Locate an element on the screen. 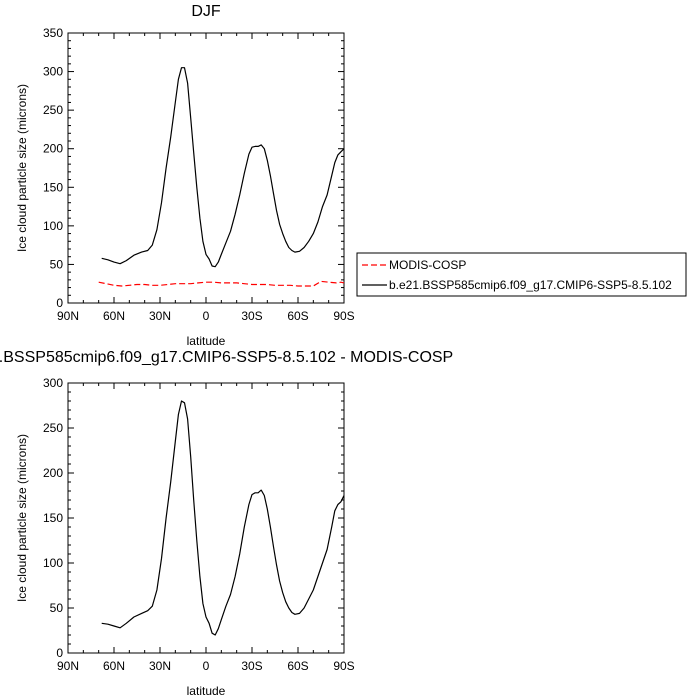 This screenshot has height=700, width=700. bottom-x-tick-label: 90S is located at coordinates (343, 666).